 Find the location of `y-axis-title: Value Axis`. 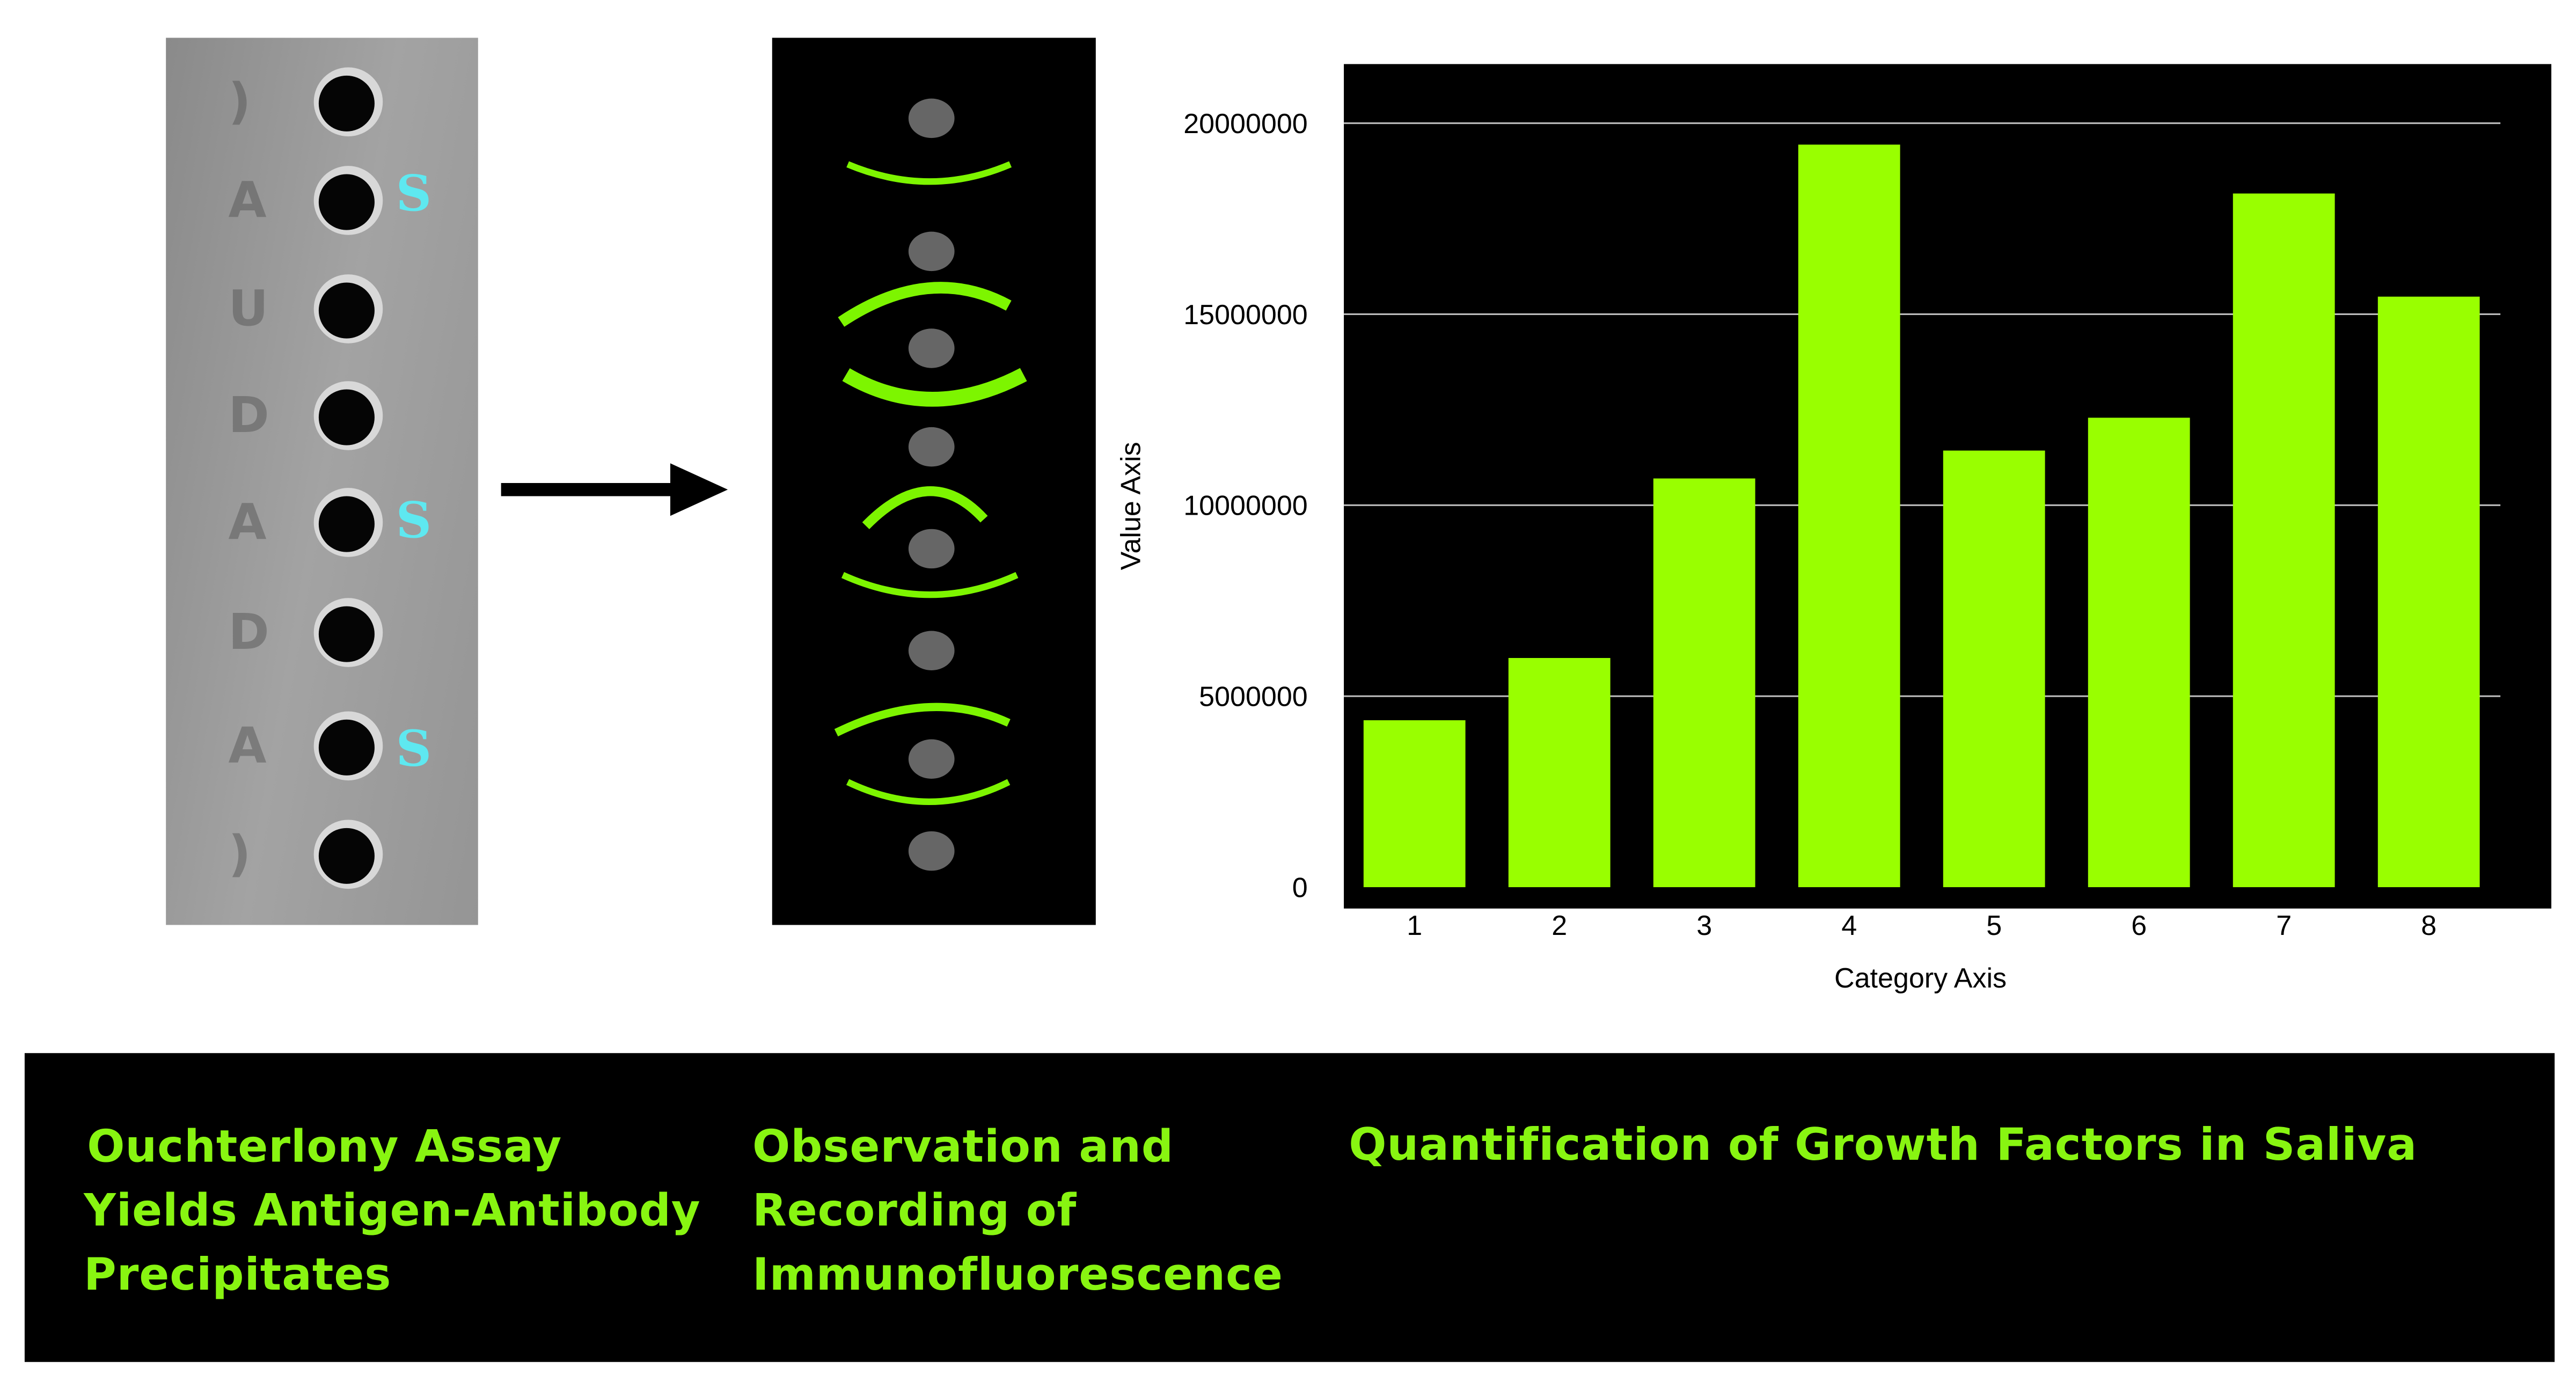

y-axis-title: Value Axis is located at coordinates (1130, 506).